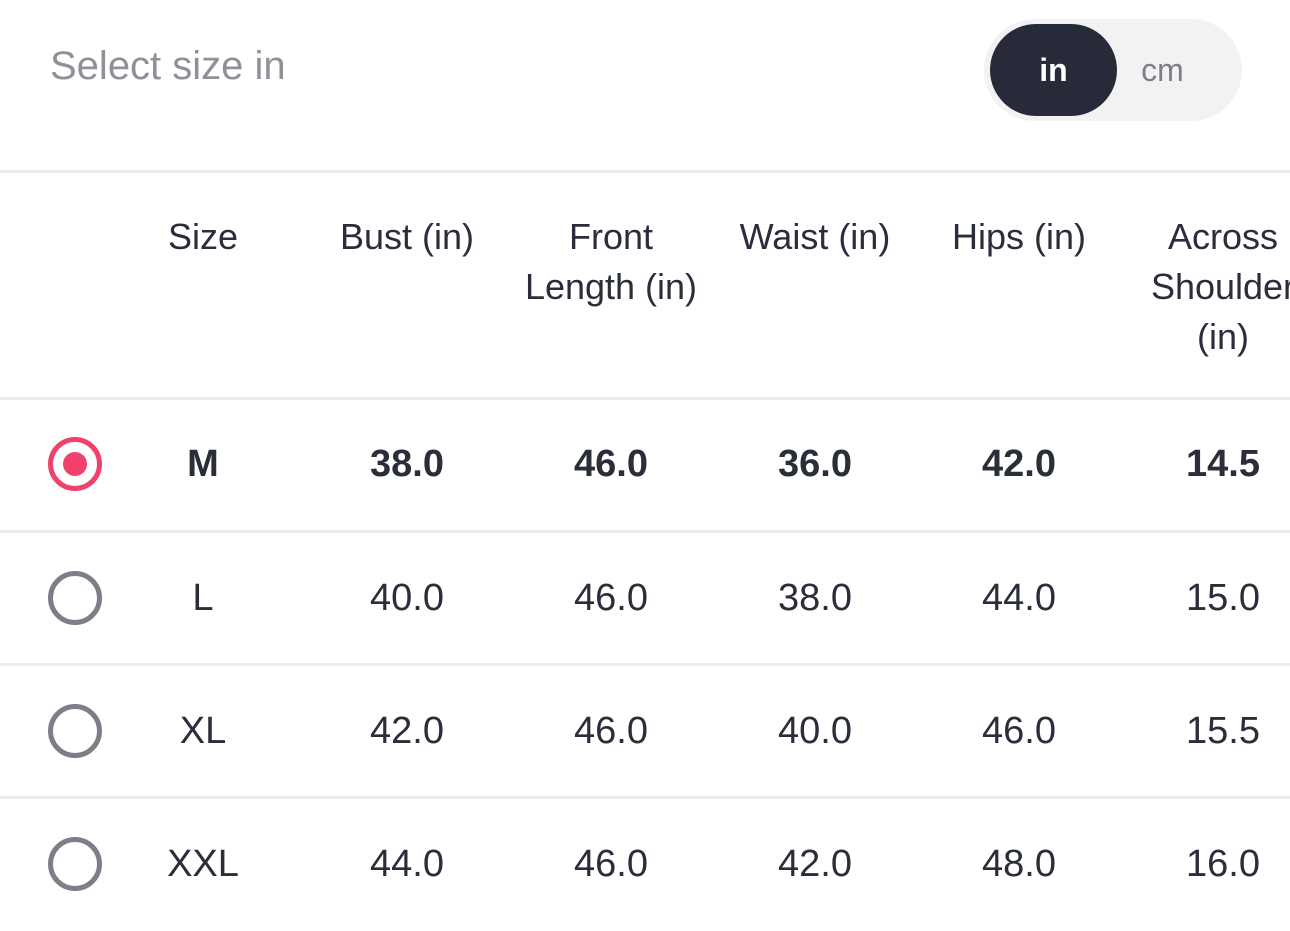  I want to click on unit-toggle: in cm, so click(1113, 70).